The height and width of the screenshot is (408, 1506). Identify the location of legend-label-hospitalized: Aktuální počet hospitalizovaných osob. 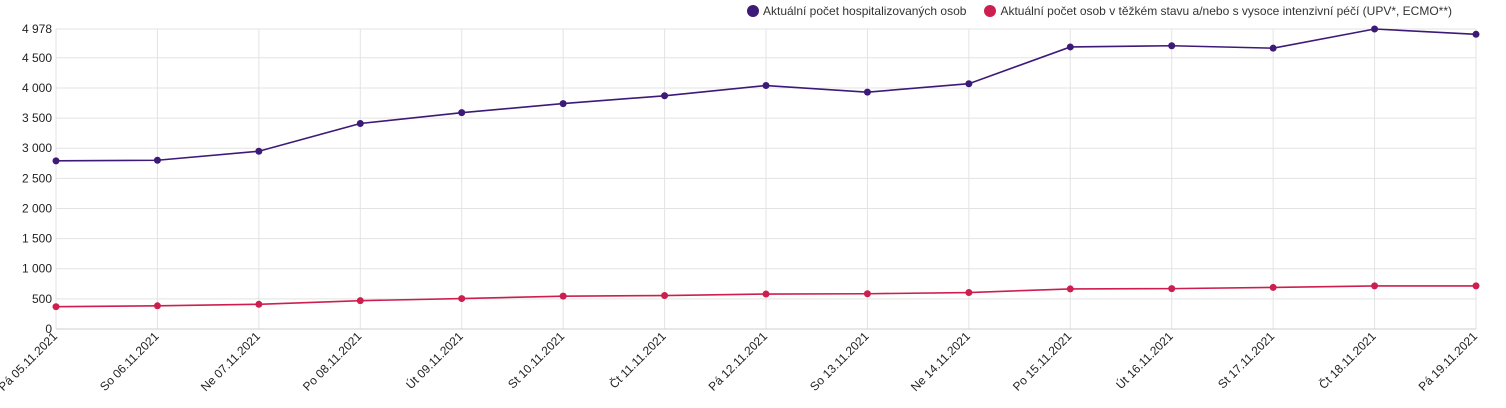
(864, 11).